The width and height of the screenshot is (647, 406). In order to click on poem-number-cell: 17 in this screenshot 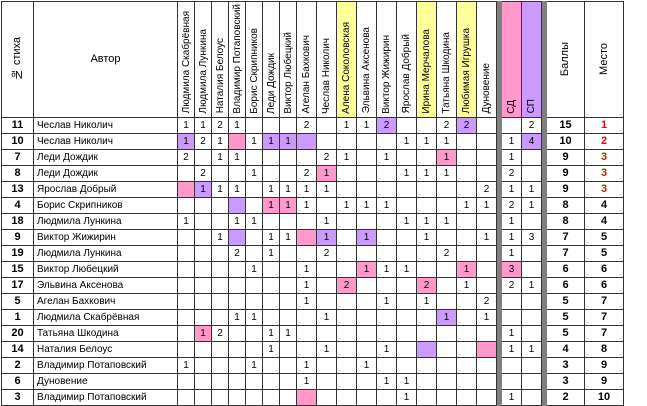, I will do `click(17, 285)`.